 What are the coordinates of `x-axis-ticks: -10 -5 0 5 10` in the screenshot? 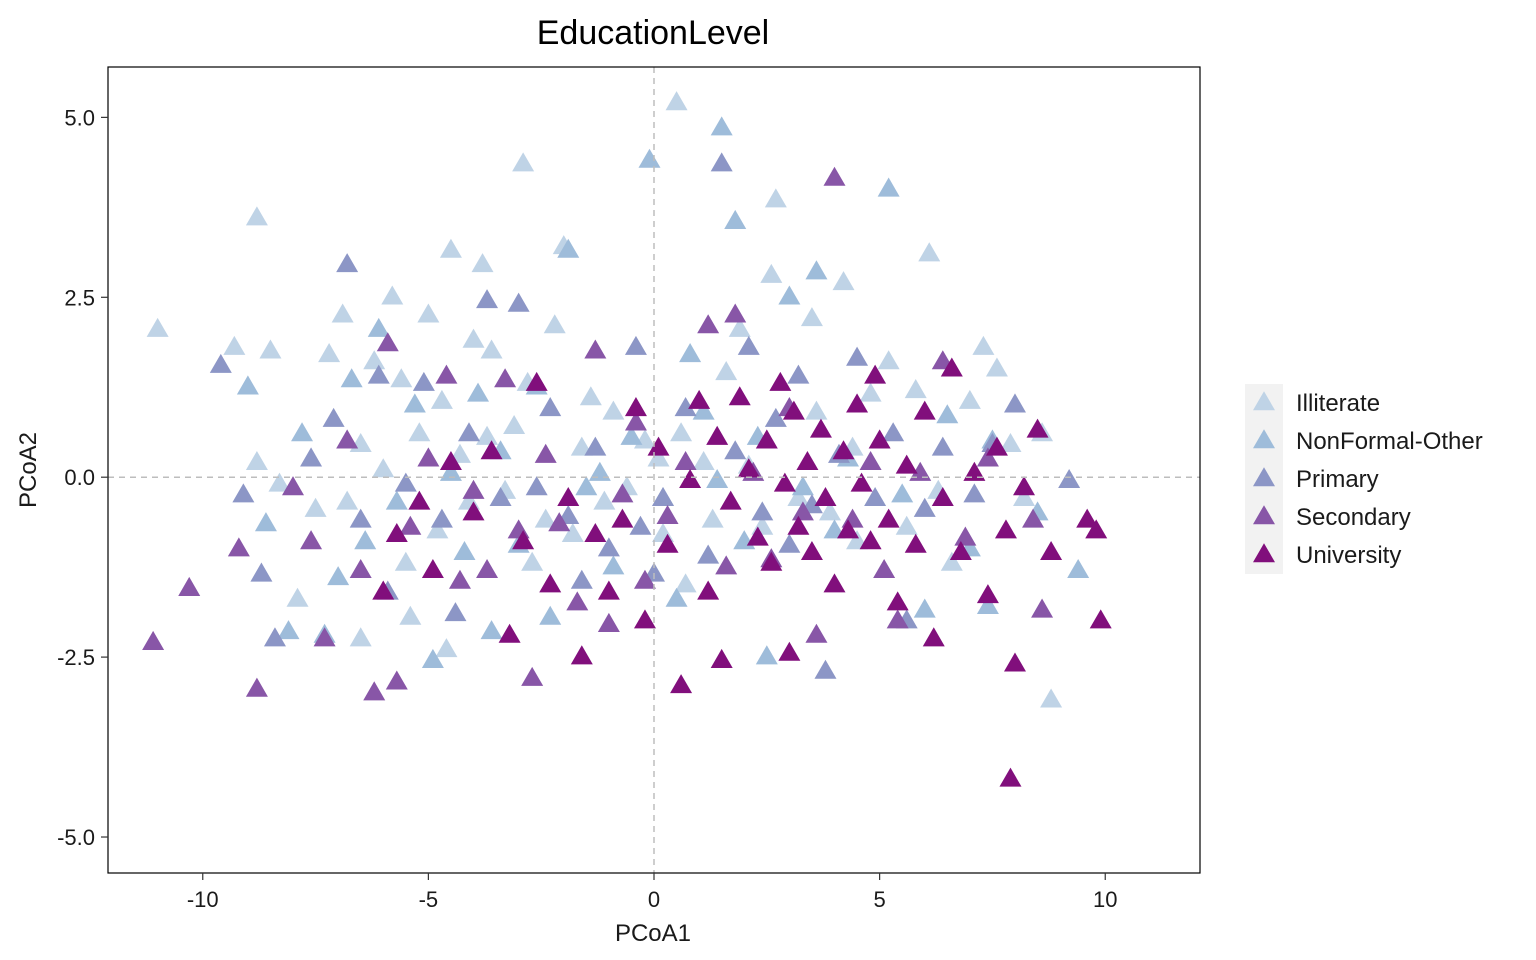 It's located at (652, 892).